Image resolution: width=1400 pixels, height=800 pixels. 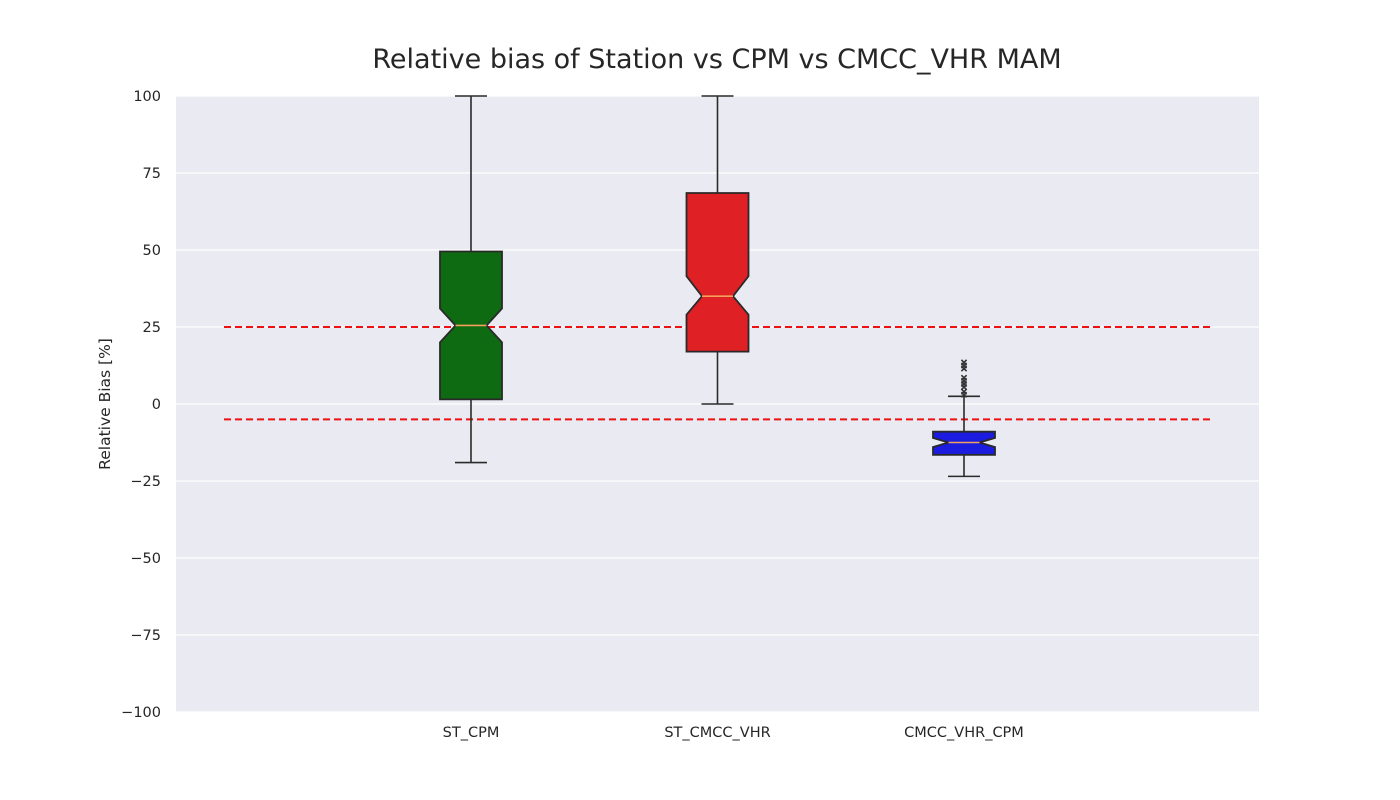 What do you see at coordinates (717, 272) in the screenshot?
I see `box-body` at bounding box center [717, 272].